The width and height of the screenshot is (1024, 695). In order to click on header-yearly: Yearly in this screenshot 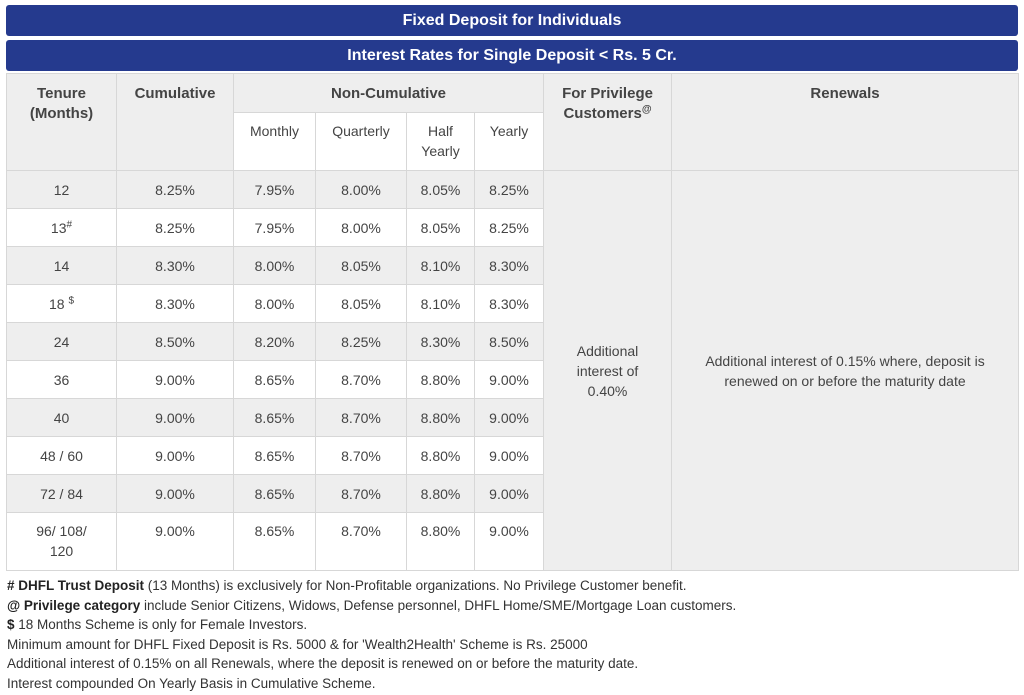, I will do `click(509, 141)`.